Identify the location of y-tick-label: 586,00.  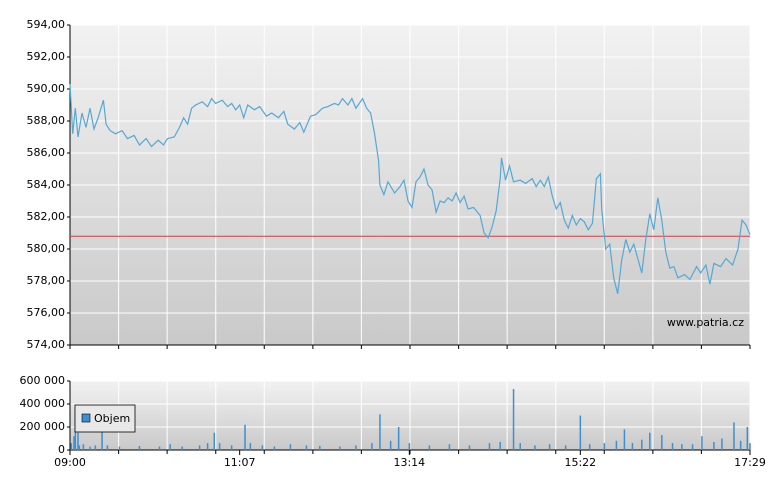
(46, 152).